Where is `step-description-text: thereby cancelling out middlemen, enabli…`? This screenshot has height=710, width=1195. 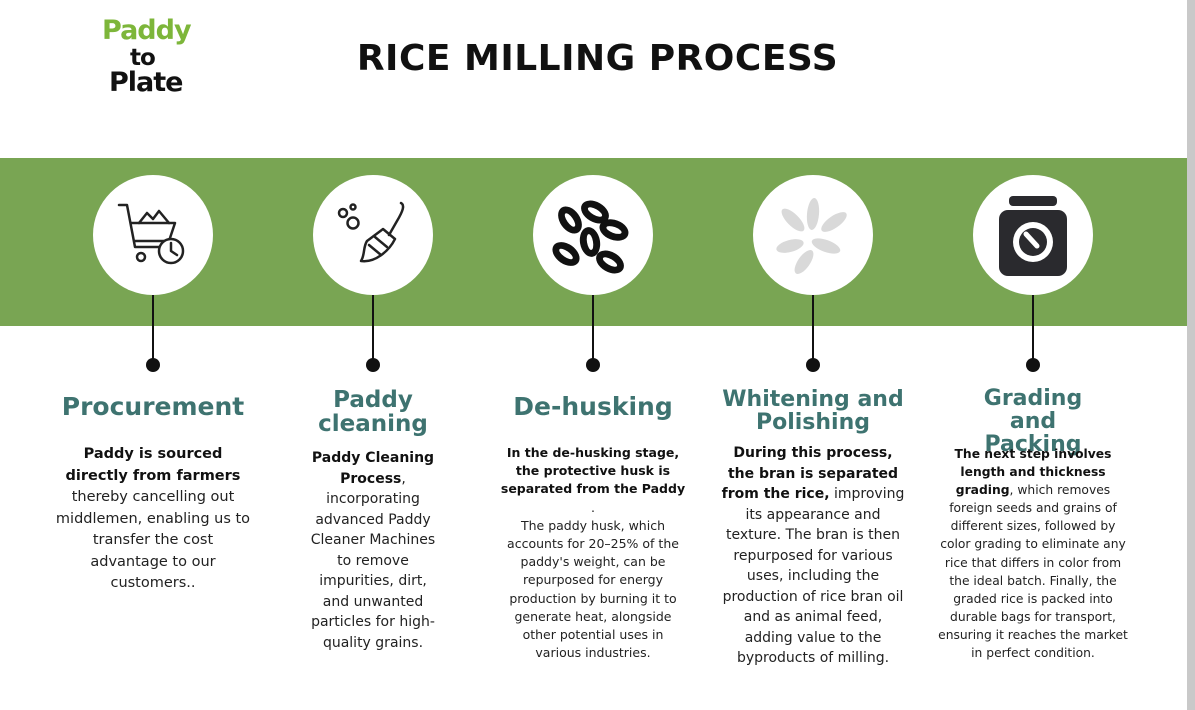 step-description-text: thereby cancelling out middlemen, enabli… is located at coordinates (153, 540).